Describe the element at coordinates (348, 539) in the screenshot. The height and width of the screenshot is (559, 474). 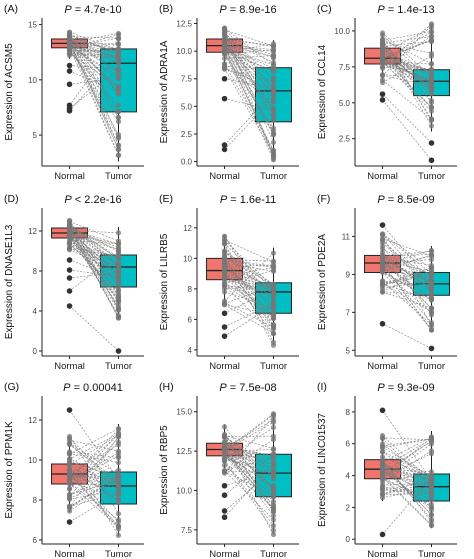
I see `y-tick-label: 0` at that location.